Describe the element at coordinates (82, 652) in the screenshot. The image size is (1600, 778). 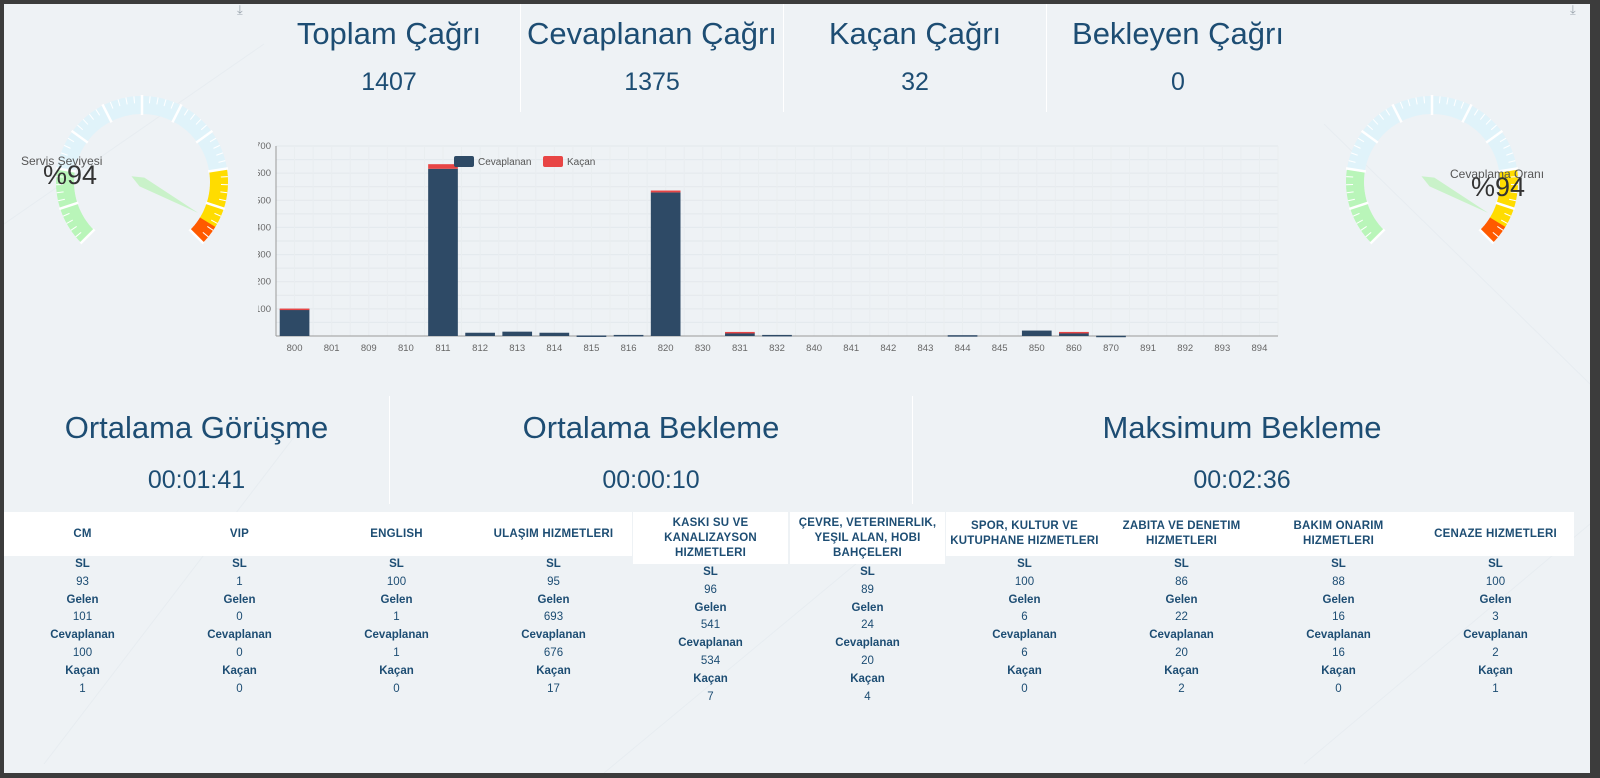
I see `answered-value: 100` at that location.